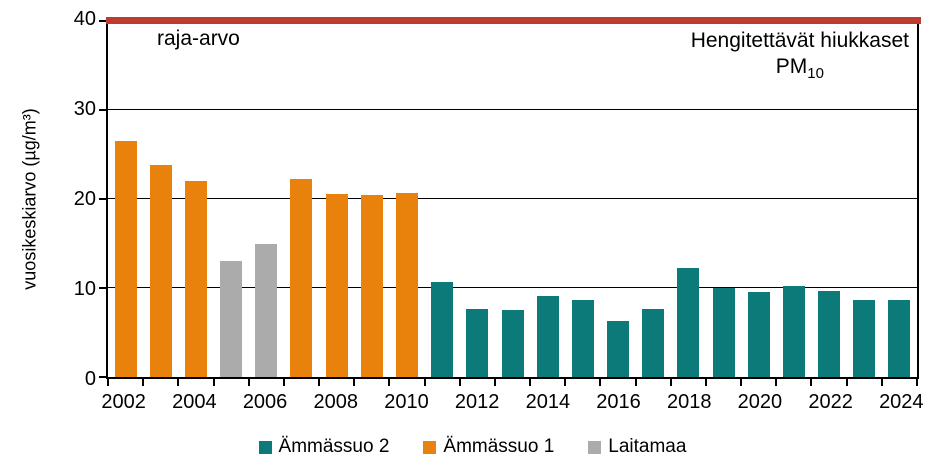  I want to click on chart-title: Hengitettävät hiukkaset PM10, so click(800, 57).